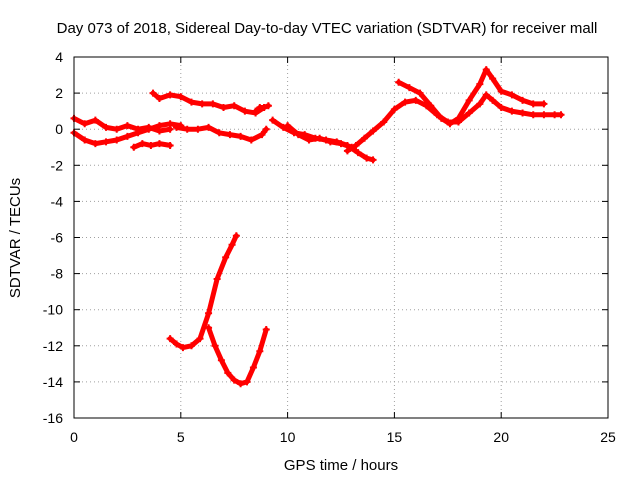  What do you see at coordinates (53, 346) in the screenshot?
I see `y-tick-label: -12` at bounding box center [53, 346].